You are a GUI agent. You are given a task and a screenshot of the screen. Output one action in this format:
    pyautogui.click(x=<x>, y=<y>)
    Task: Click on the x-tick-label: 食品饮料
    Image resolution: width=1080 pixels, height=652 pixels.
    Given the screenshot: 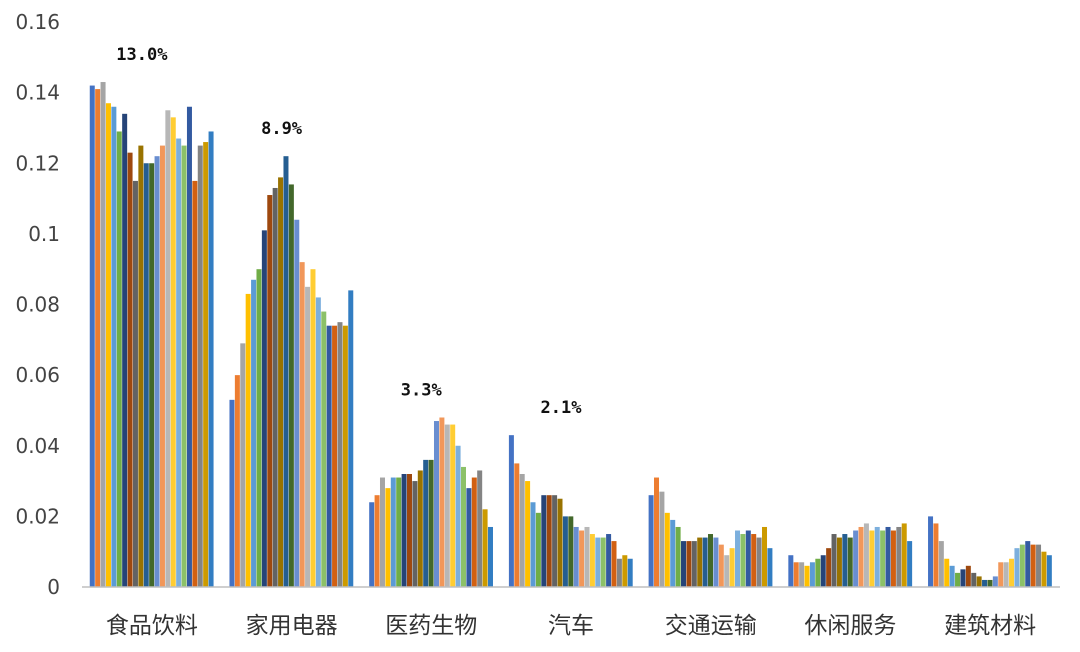 What is the action you would take?
    pyautogui.click(x=152, y=626)
    